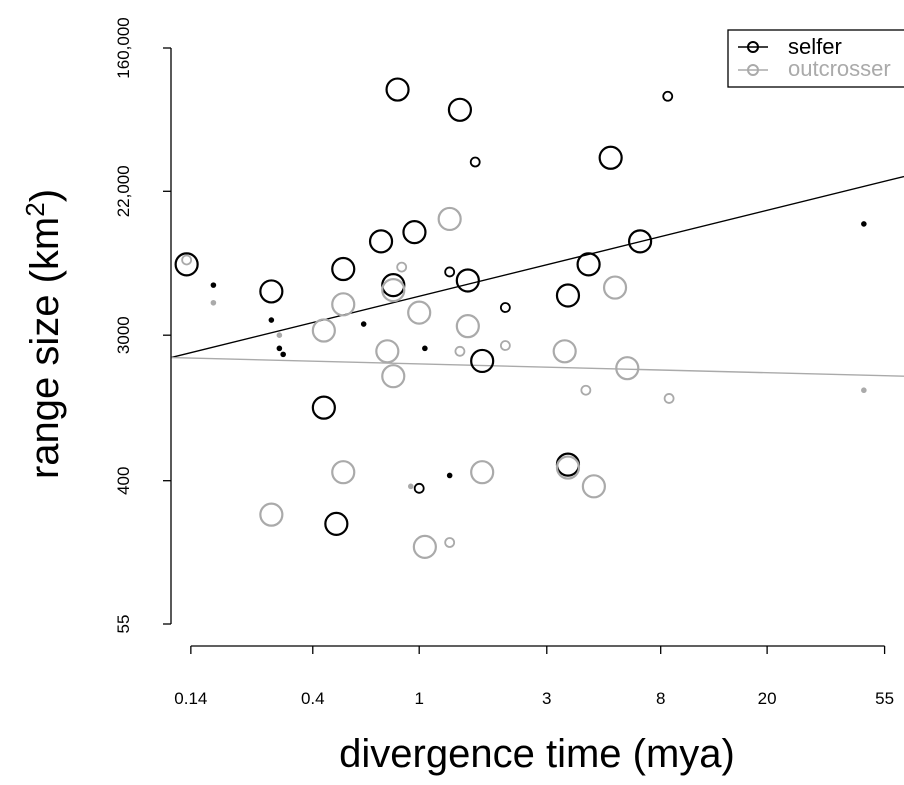  Describe the element at coordinates (123, 47) in the screenshot. I see `y-tick-label: 160,000` at that location.